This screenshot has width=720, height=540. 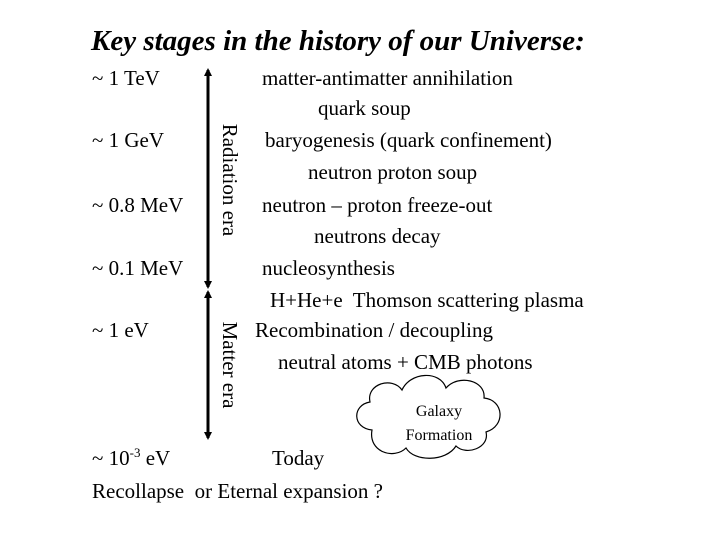 What do you see at coordinates (405, 362) in the screenshot?
I see `event: neutral atoms + CMB photons` at bounding box center [405, 362].